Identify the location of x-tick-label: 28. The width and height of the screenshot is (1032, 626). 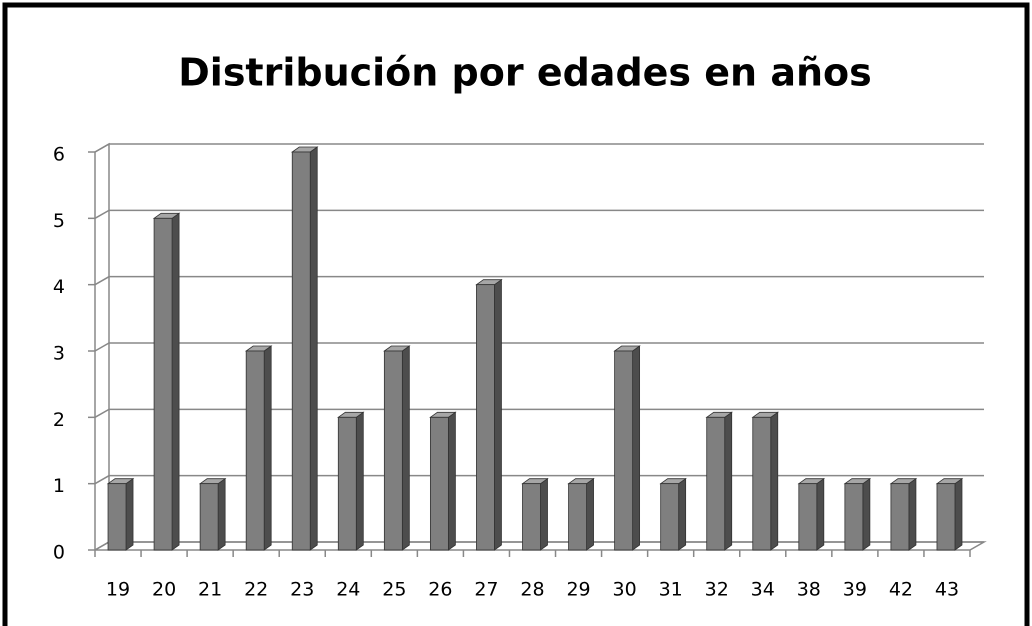
(532, 590).